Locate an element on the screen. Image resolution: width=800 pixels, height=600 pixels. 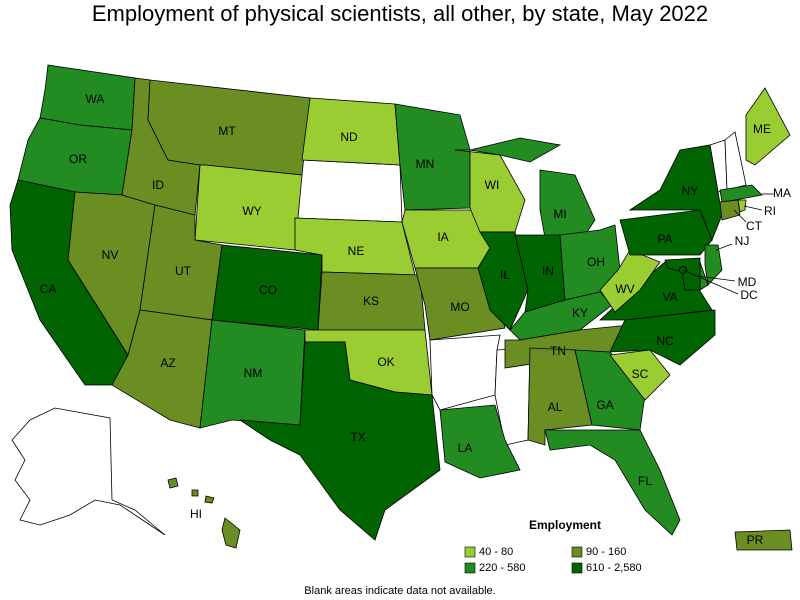
footnote: Blank areas indicate data not available. is located at coordinates (399, 591).